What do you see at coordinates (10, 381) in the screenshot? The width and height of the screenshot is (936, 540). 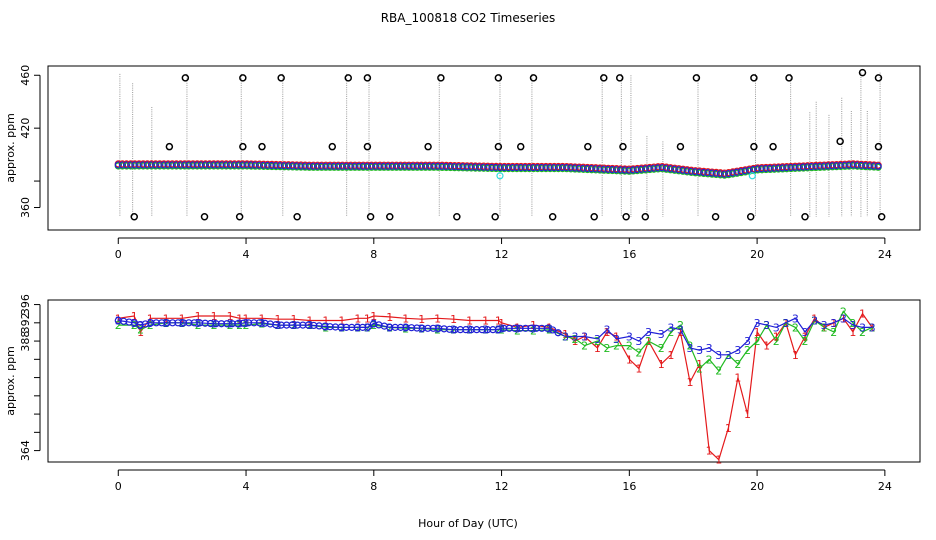 I see `bottom-y-axis-label: approx. ppm` at bounding box center [10, 381].